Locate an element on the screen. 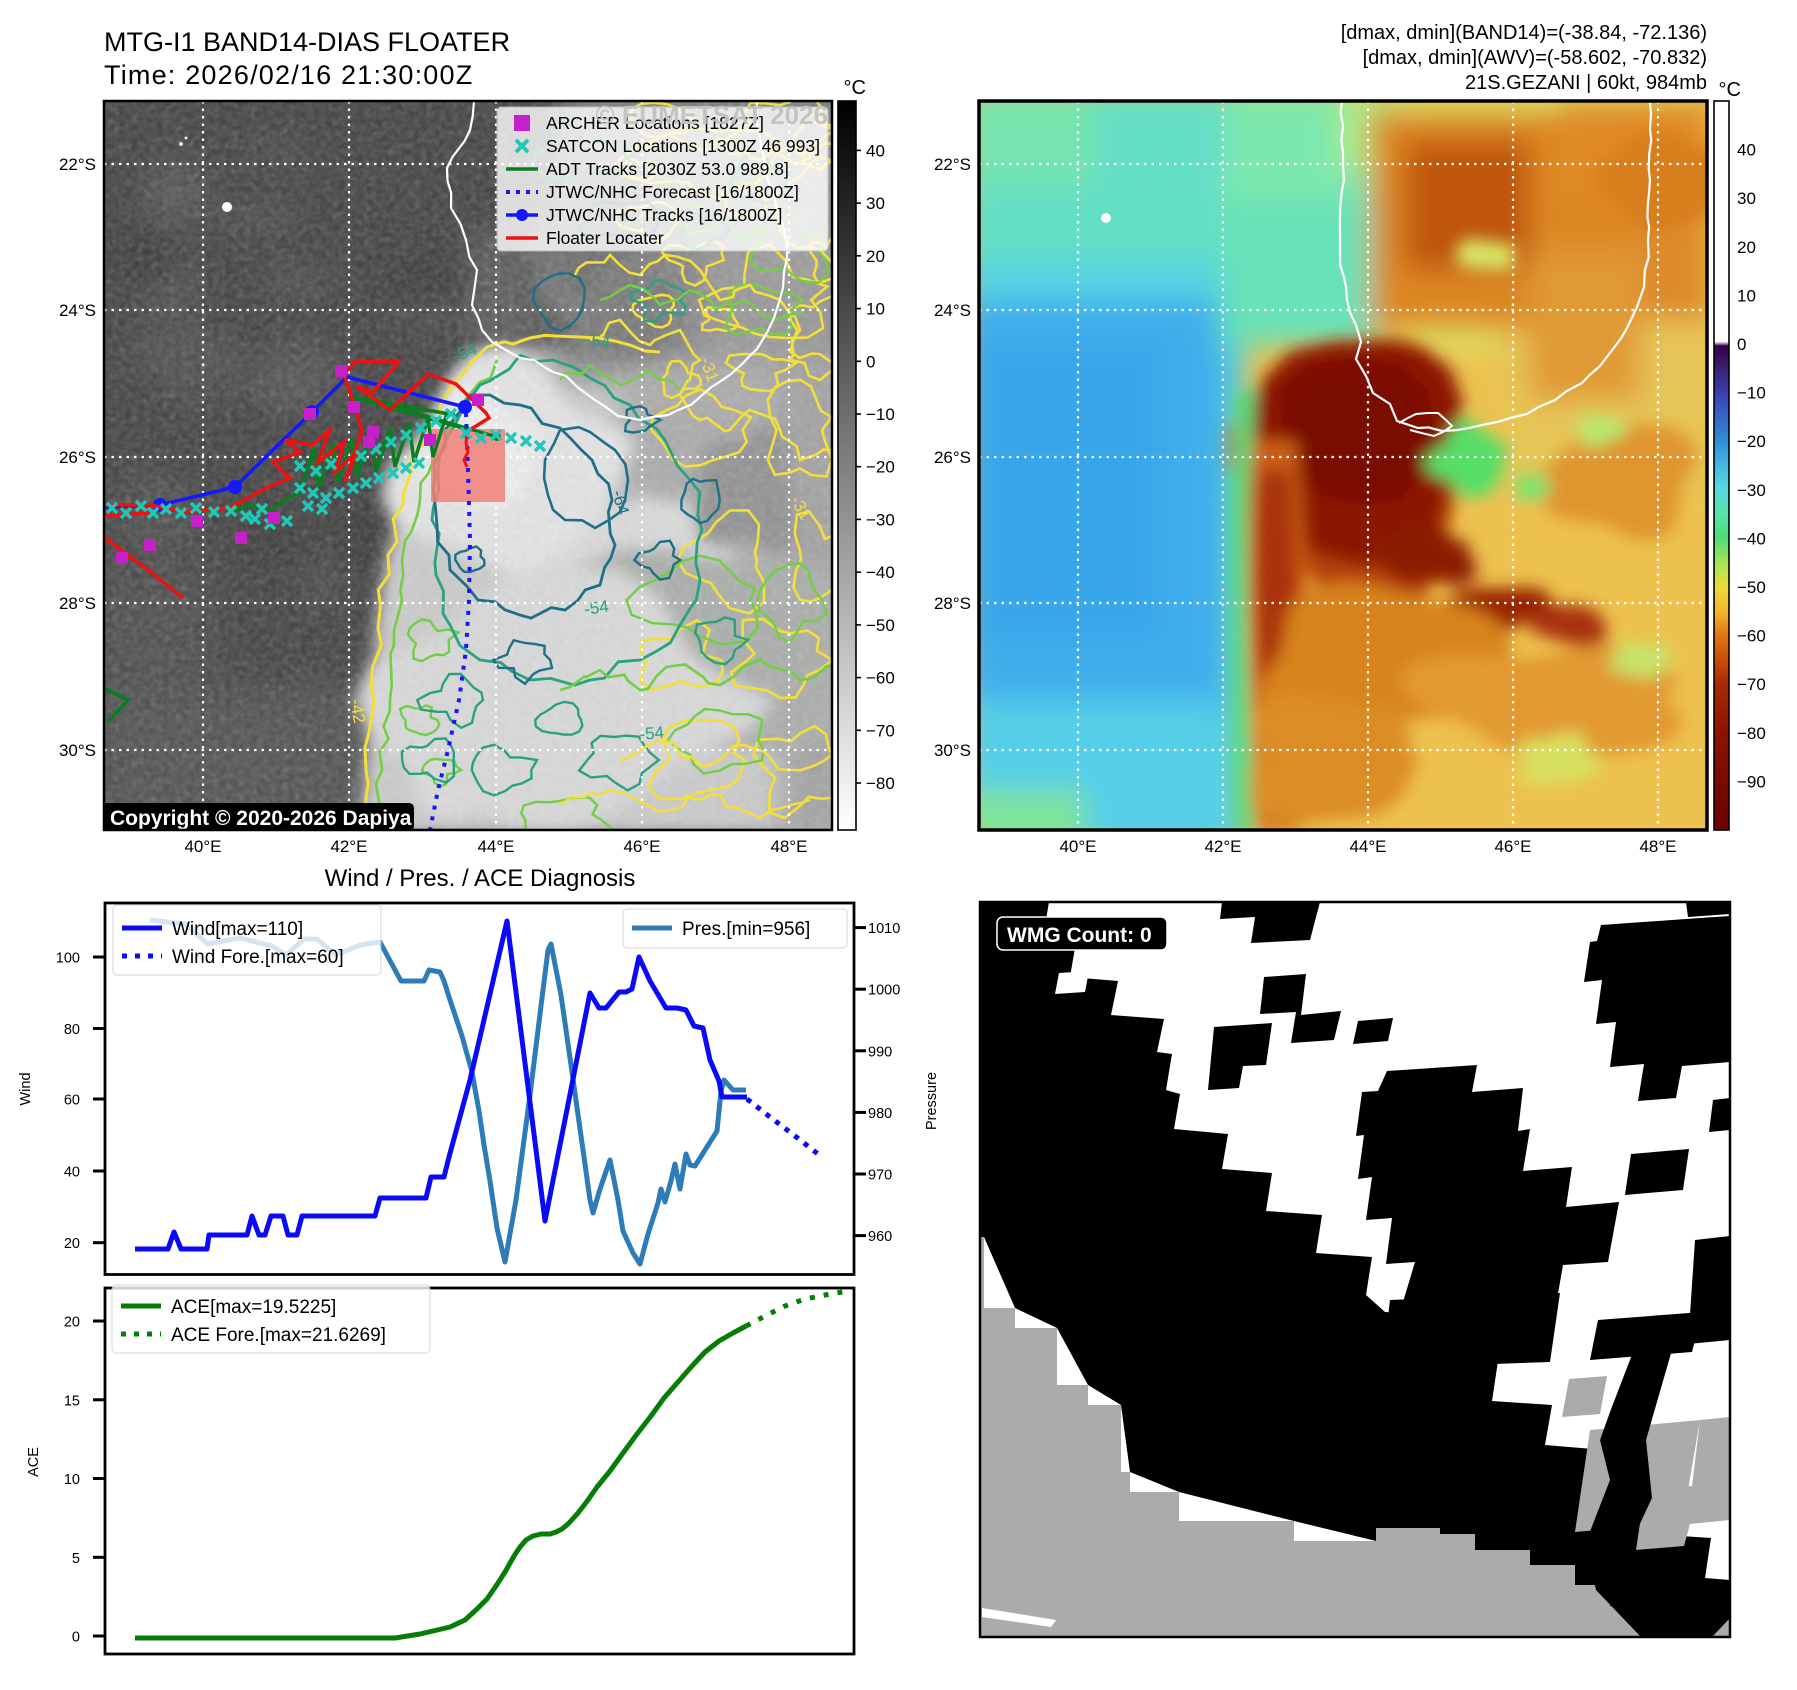  svg-text: Copyright © 2020-2026 Dapiya is located at coordinates (261, 818).